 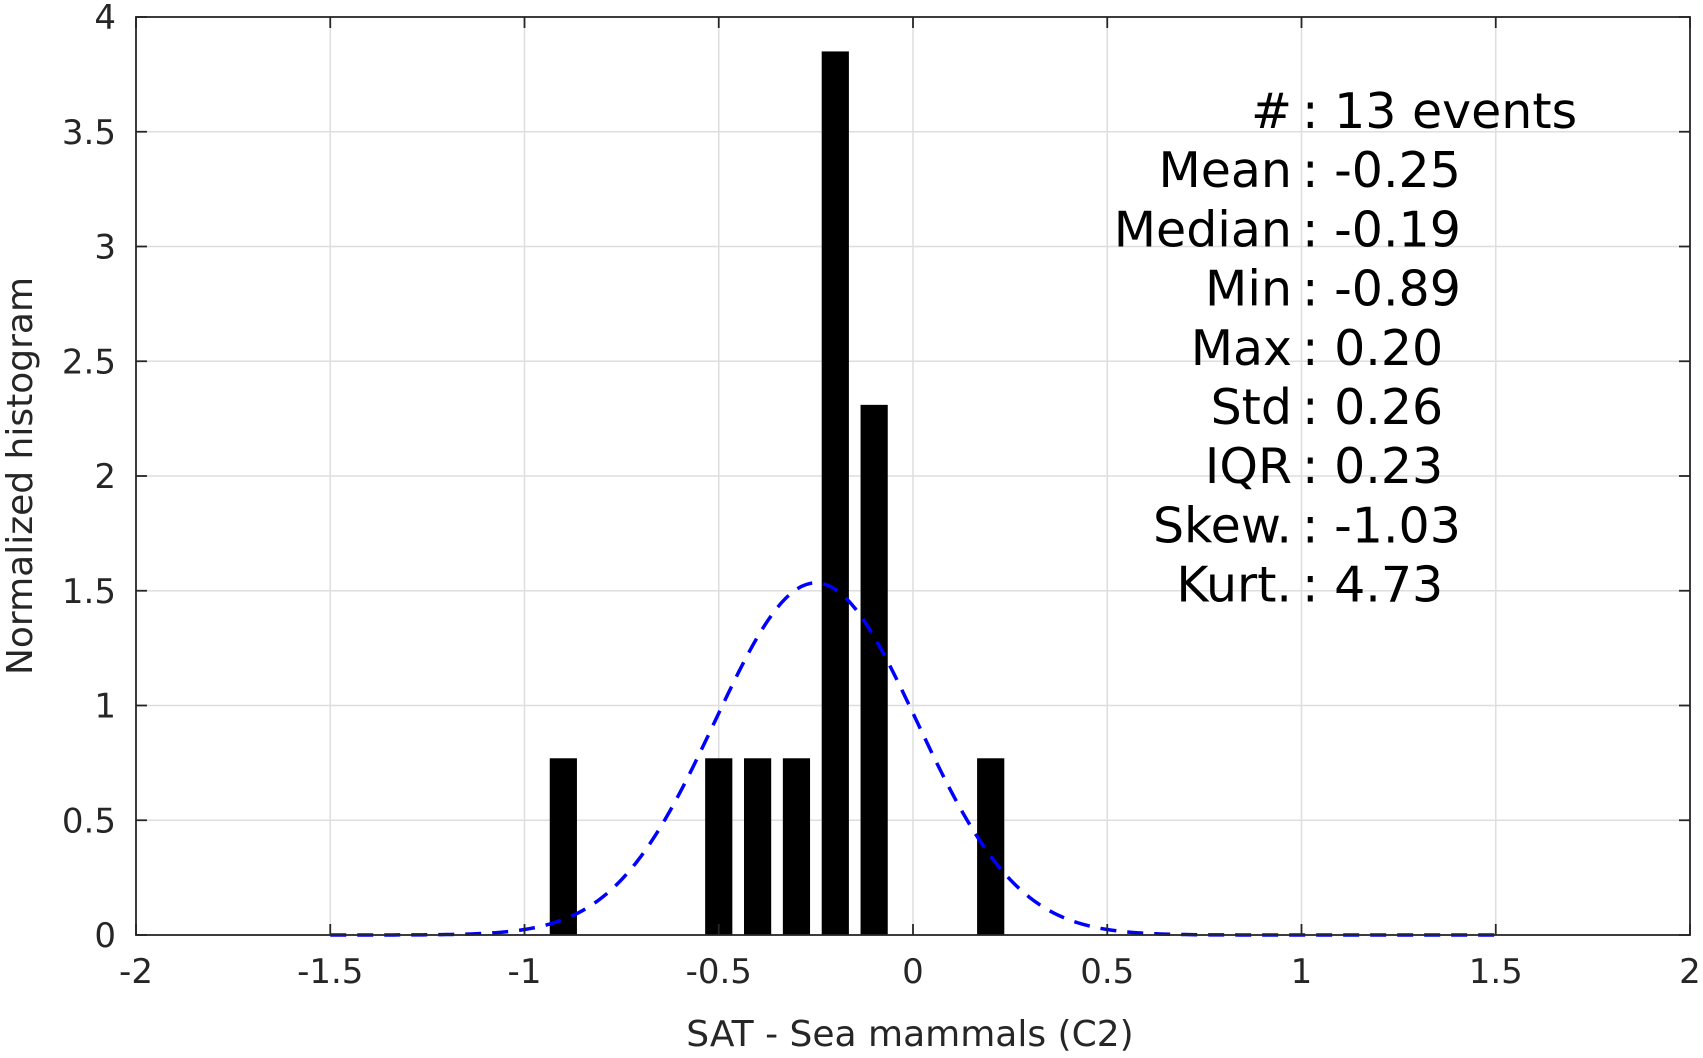 I want to click on stats-value: : -0.19, so click(x=1381, y=229).